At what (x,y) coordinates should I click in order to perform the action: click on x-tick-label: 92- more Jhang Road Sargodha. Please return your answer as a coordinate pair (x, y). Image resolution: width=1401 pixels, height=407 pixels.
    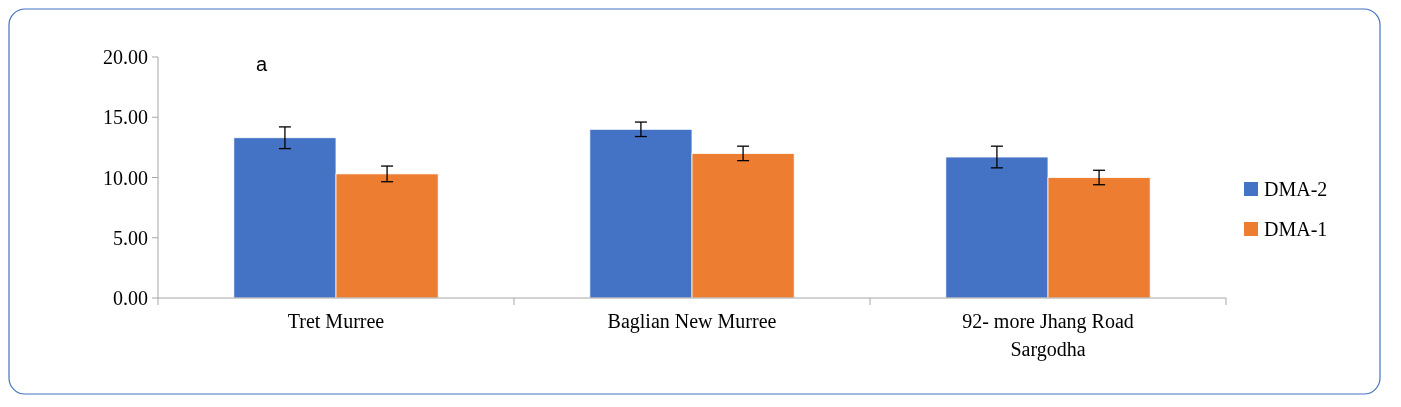
    Looking at the image, I should click on (1048, 335).